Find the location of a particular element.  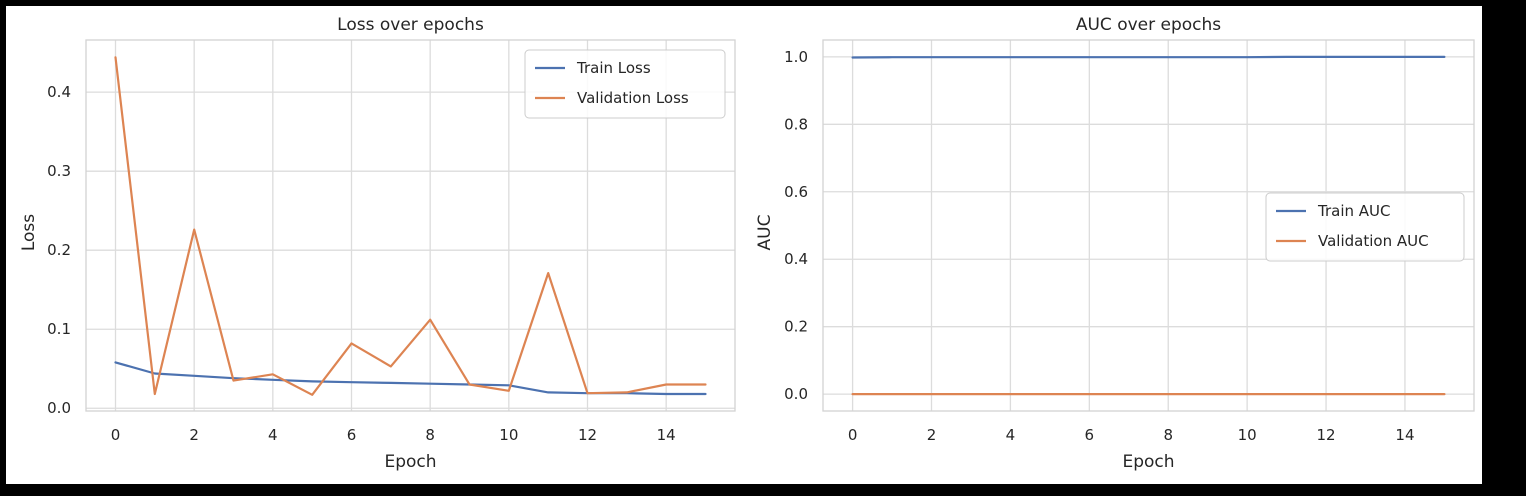

legend-label: Train AUC is located at coordinates (1353, 211).